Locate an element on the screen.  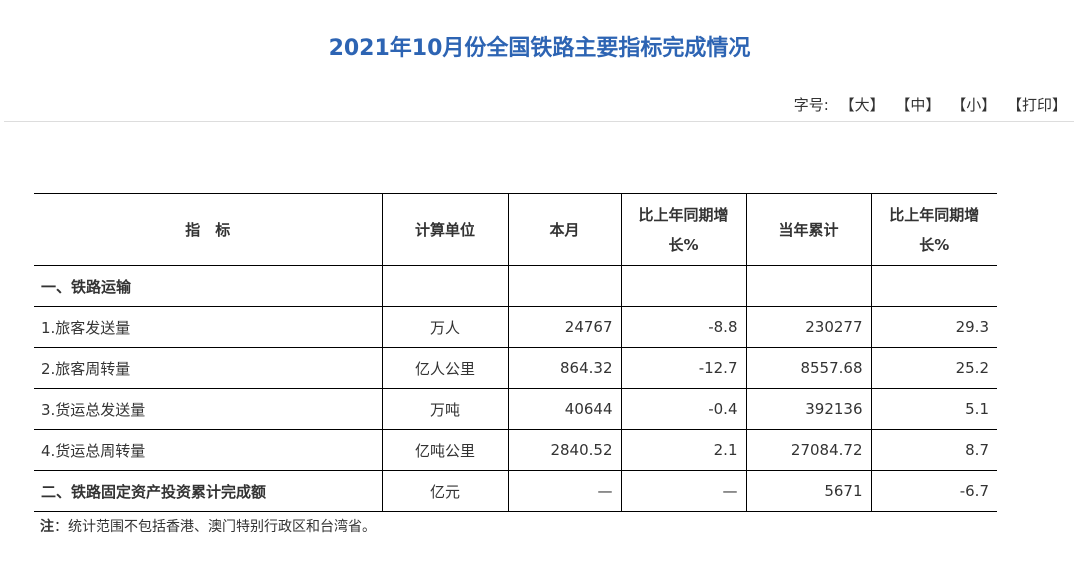
header-yoy-ytd-line1: 比上年同期增 is located at coordinates (934, 214).